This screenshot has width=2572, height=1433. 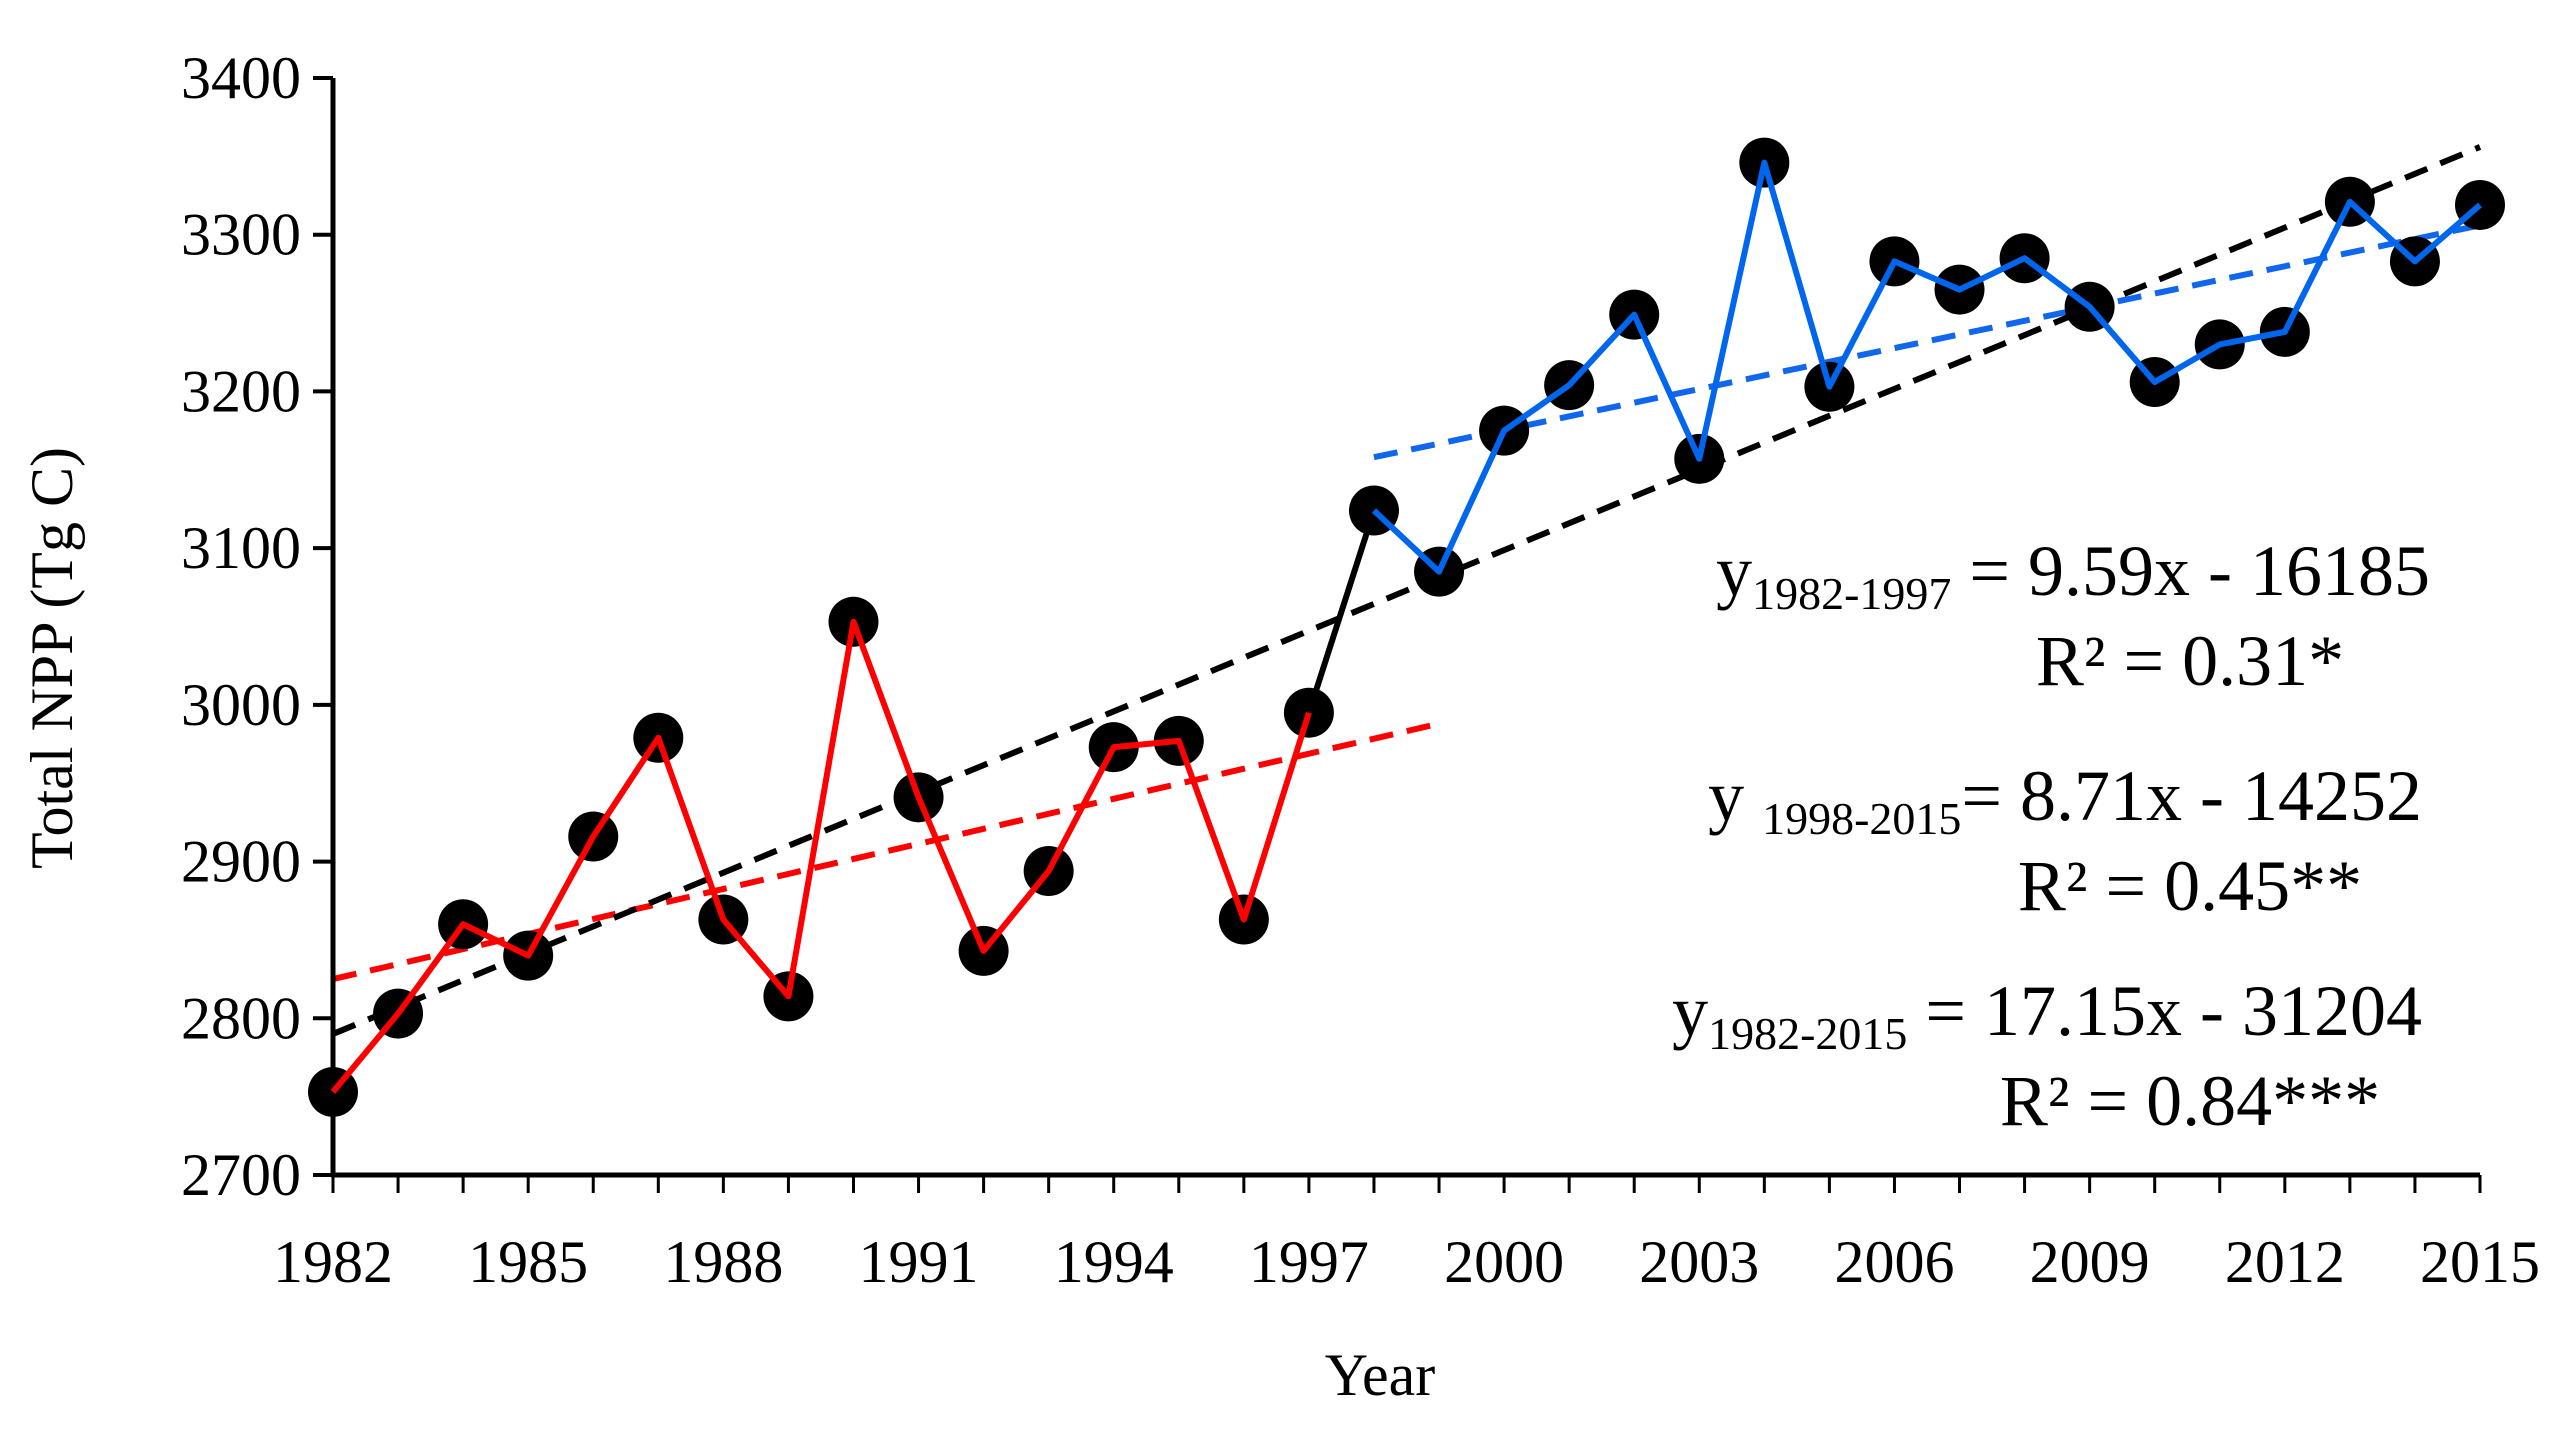 I want to click on series-line-1982-1997, so click(x=821, y=856).